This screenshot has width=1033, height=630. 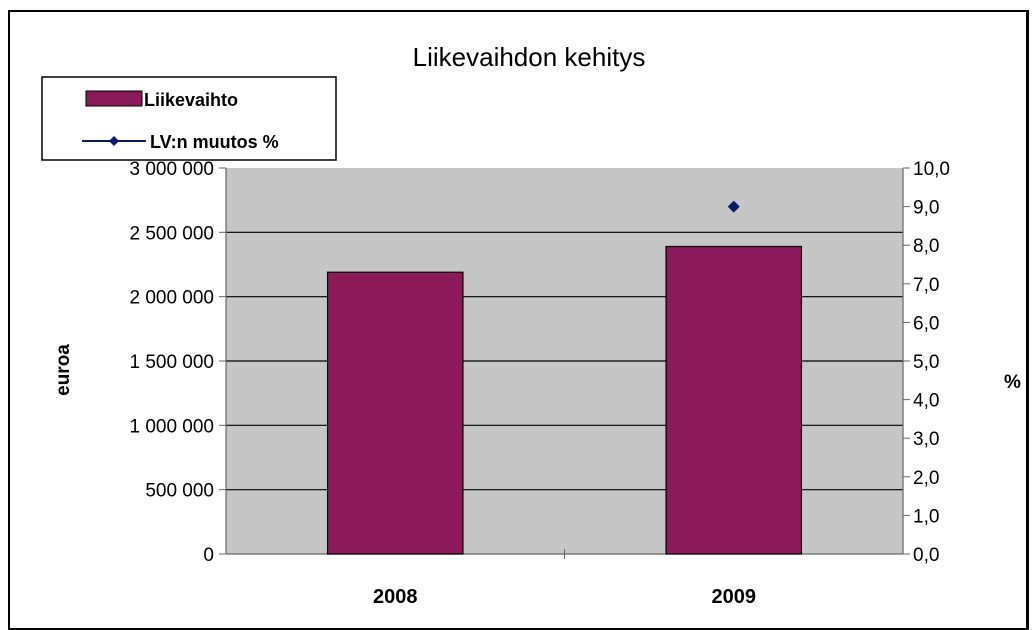 What do you see at coordinates (926, 401) in the screenshot?
I see `y2-tick-label: 4,0` at bounding box center [926, 401].